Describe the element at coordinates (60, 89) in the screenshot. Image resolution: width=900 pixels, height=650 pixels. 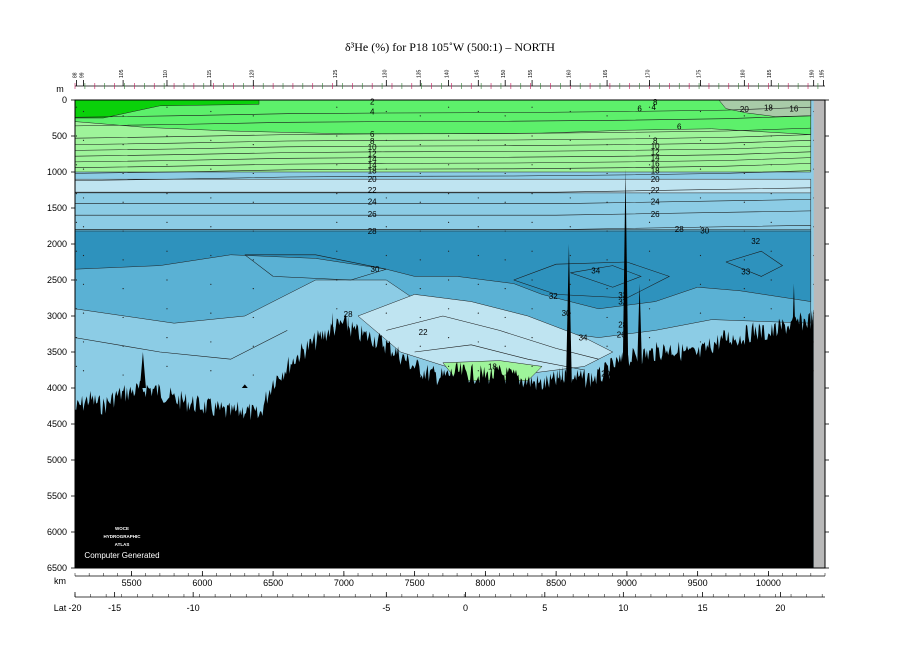
I see `y-unit-label: m` at that location.